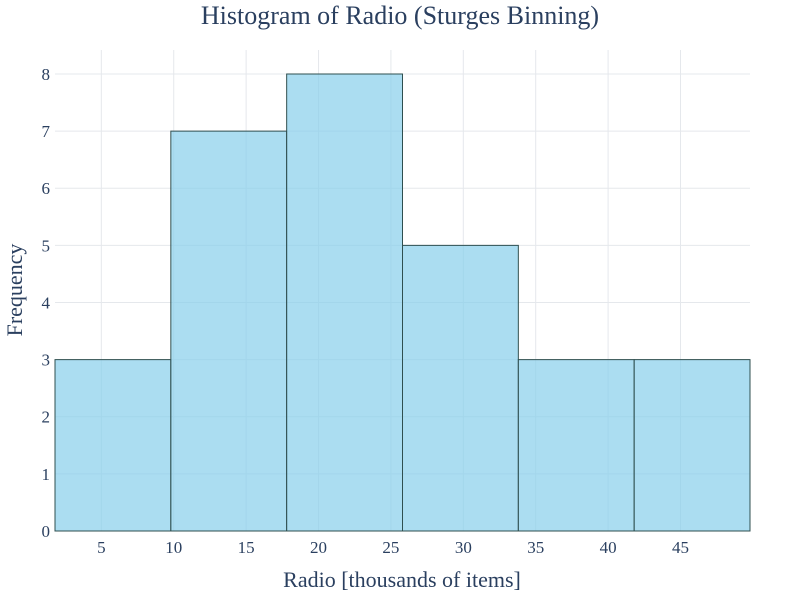 The width and height of the screenshot is (800, 600). I want to click on y-tick-label: 4, so click(46, 302).